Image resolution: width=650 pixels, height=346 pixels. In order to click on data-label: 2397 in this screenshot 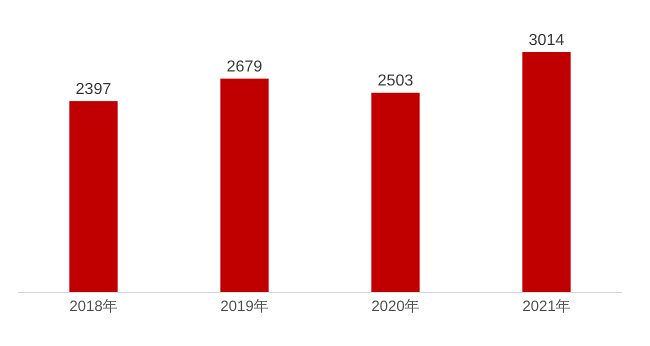, I will do `click(94, 89)`.